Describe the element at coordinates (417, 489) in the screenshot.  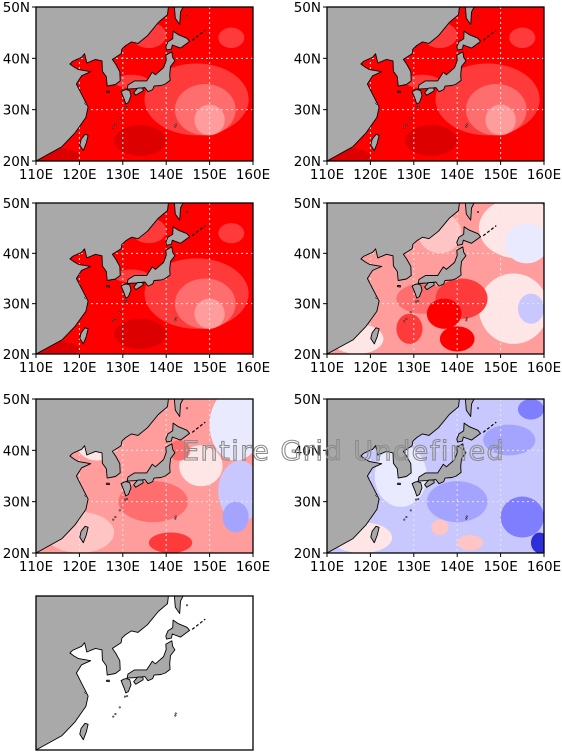
I see `kyushu` at that location.